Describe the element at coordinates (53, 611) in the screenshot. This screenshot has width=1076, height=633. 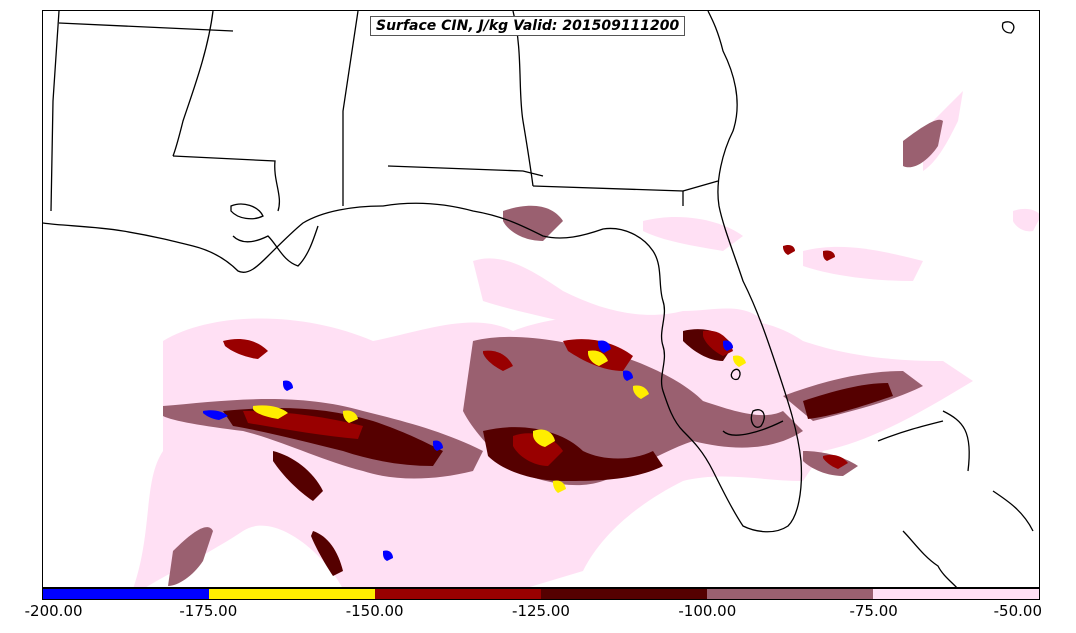
I see `colorbar-tick-label: -200.00` at that location.